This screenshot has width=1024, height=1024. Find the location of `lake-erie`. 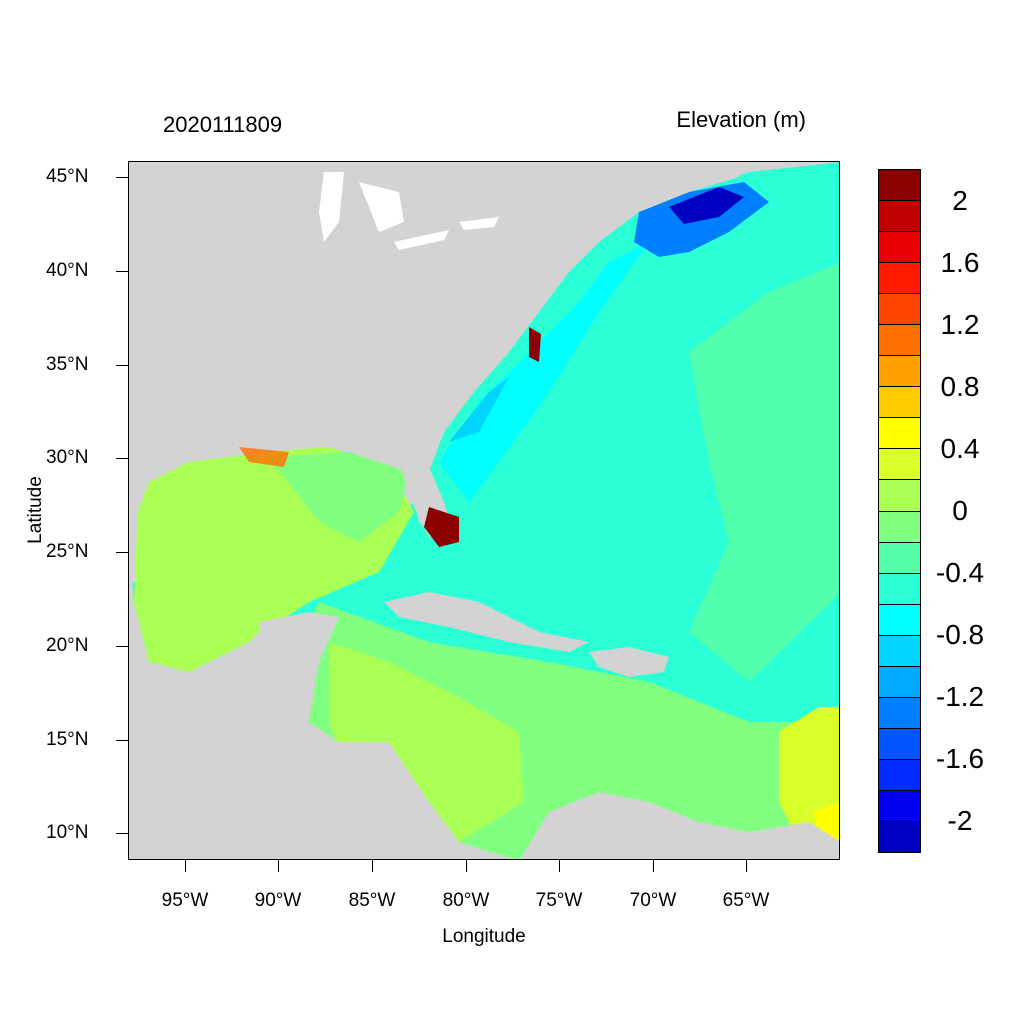

lake-erie is located at coordinates (421, 240).